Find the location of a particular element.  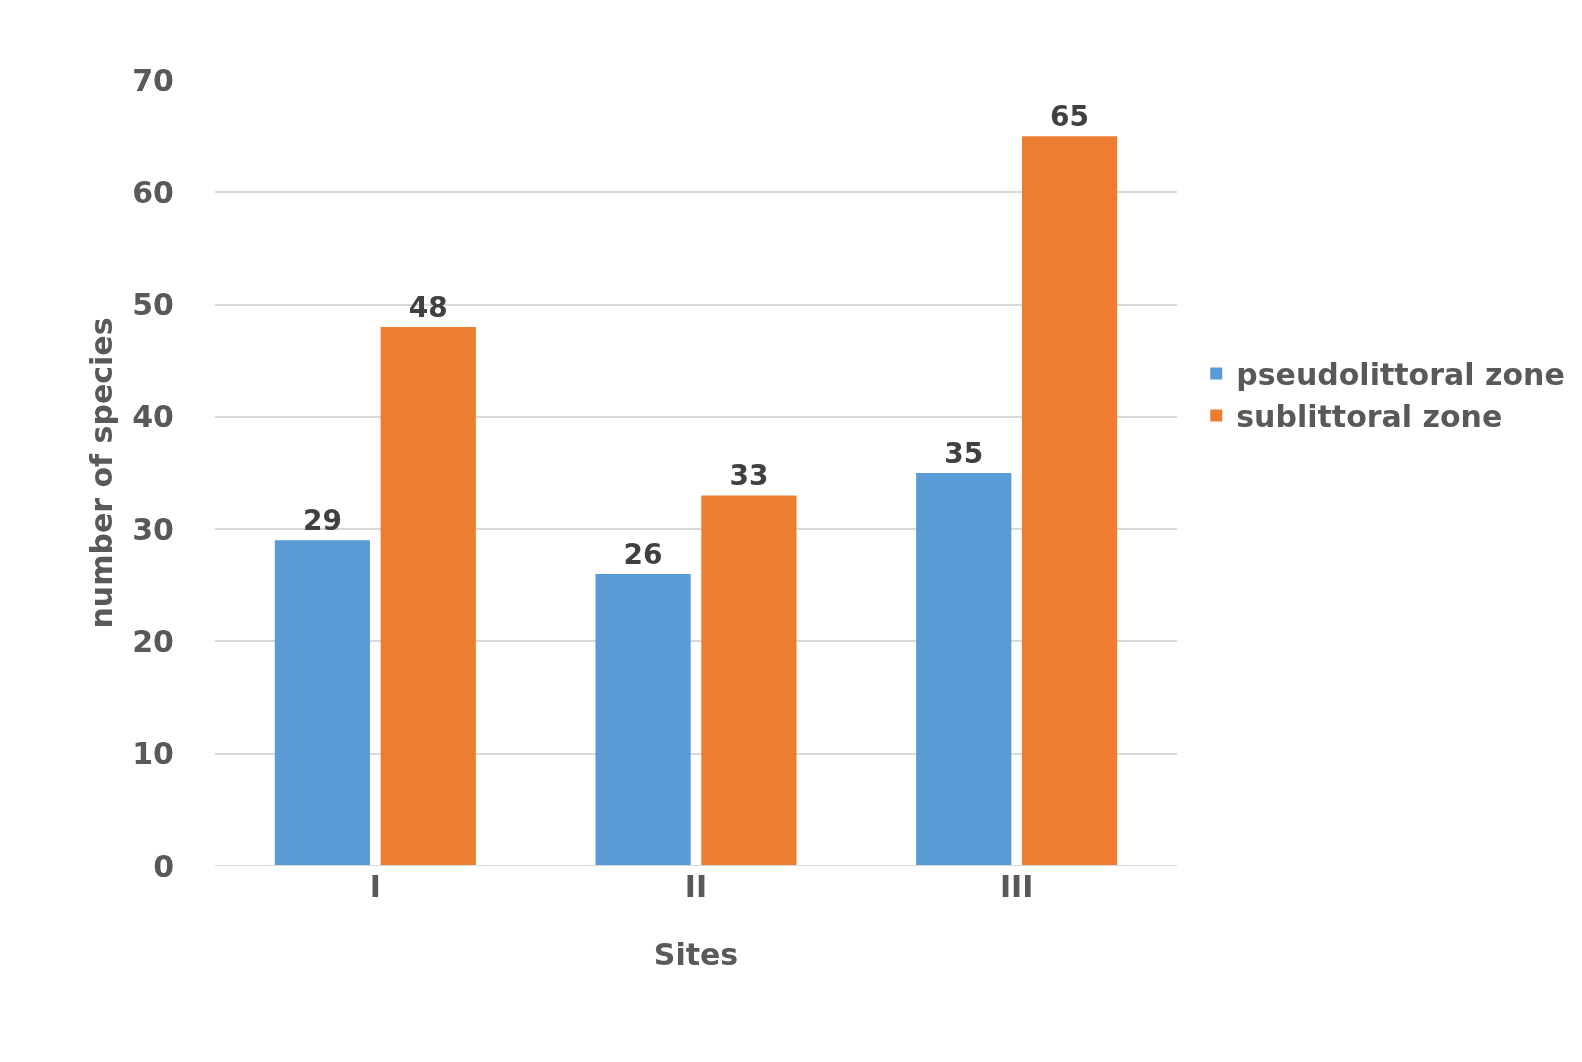

data-label: 29 is located at coordinates (322, 521).